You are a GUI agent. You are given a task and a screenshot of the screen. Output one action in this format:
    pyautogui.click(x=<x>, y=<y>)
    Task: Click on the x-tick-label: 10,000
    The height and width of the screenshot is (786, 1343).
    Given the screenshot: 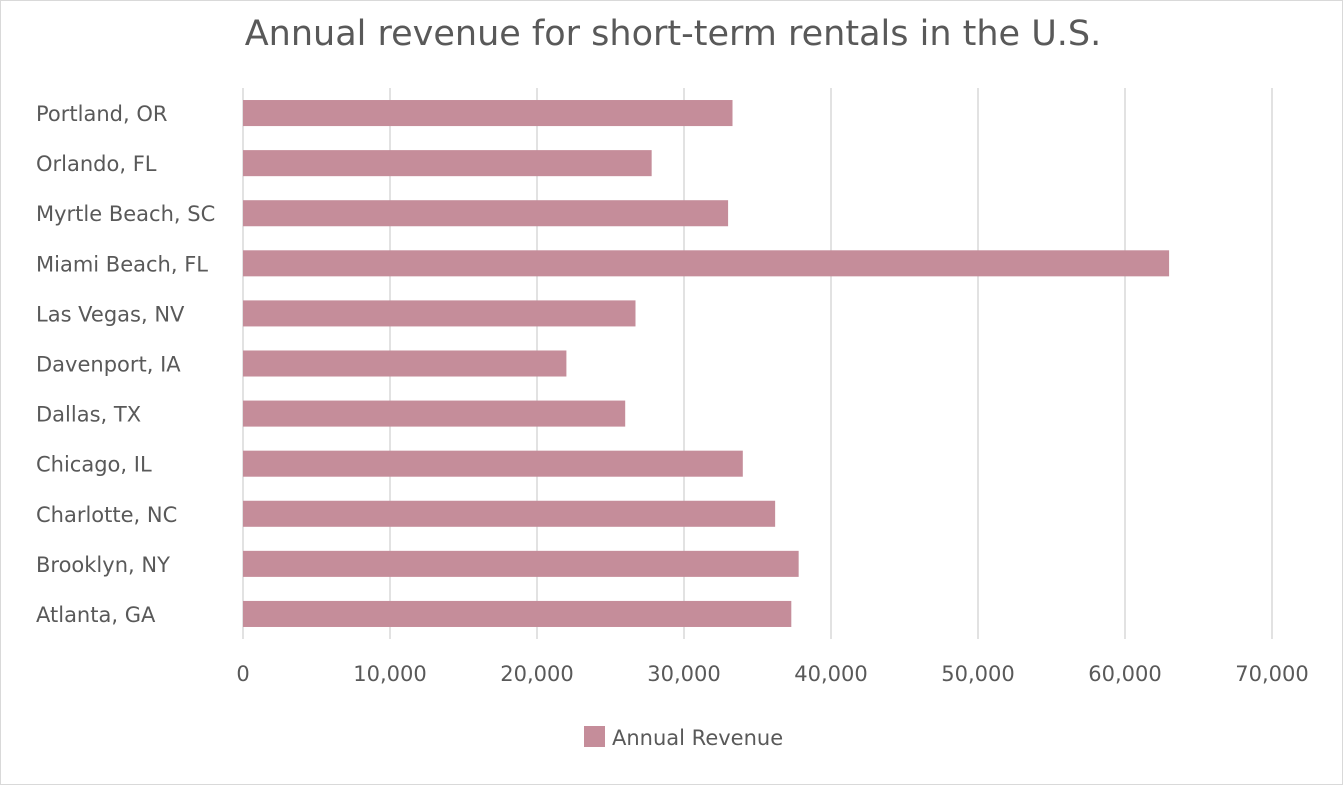 What is the action you would take?
    pyautogui.click(x=389, y=674)
    